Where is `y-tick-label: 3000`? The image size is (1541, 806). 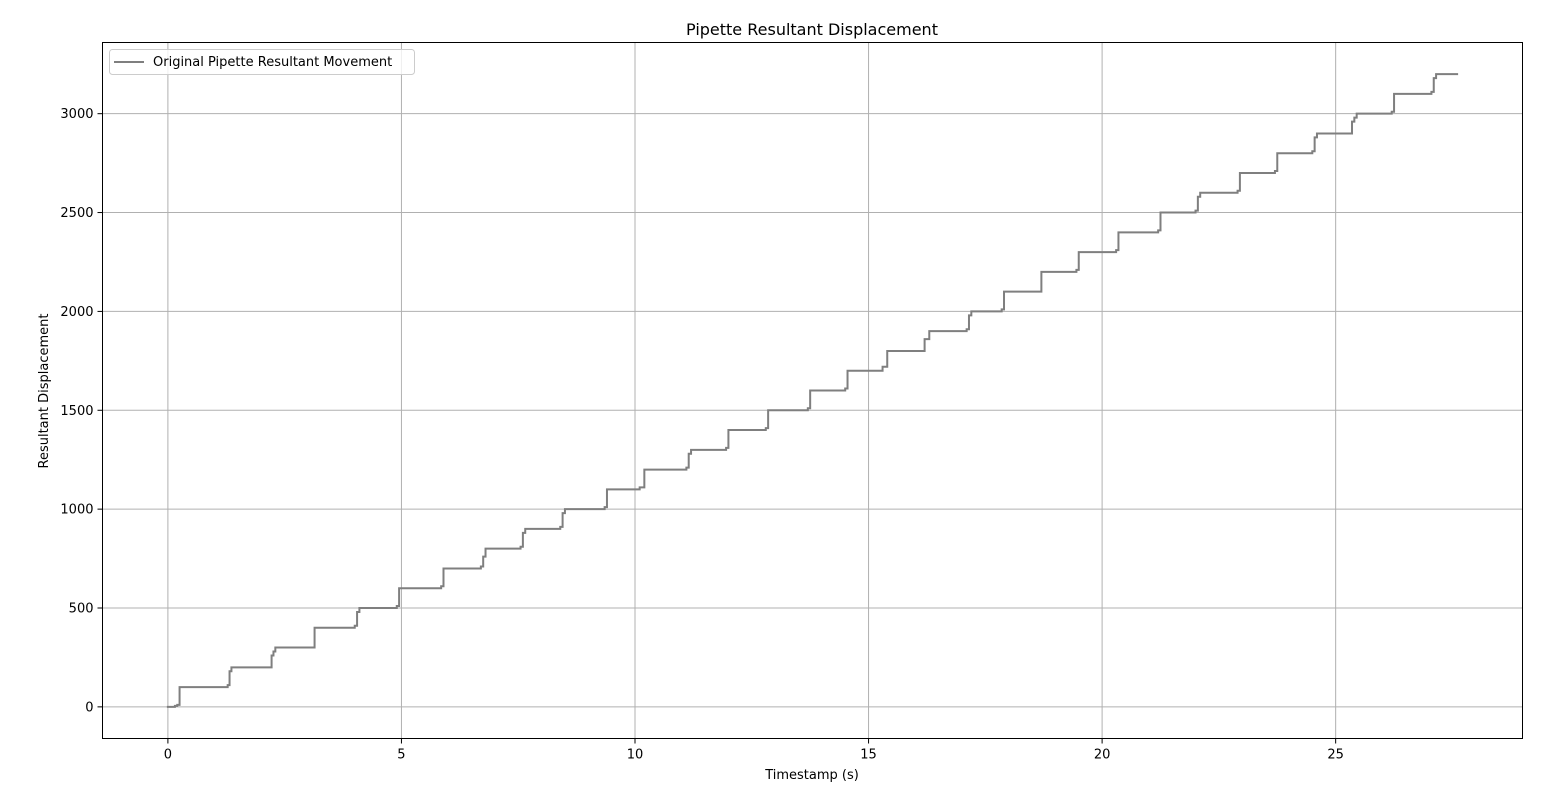
y-tick-label: 3000 is located at coordinates (76, 114).